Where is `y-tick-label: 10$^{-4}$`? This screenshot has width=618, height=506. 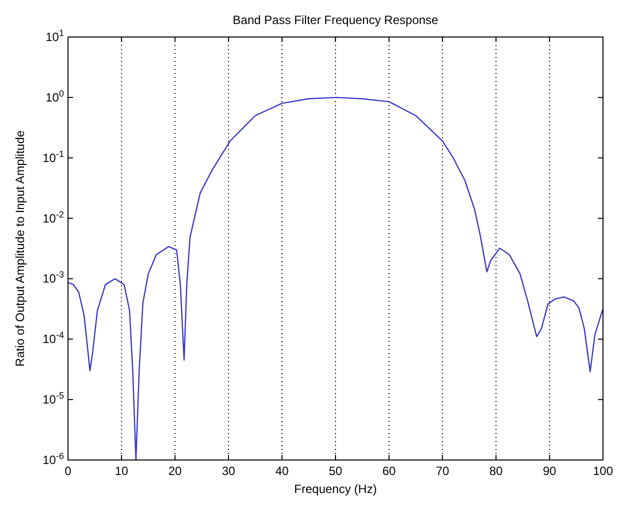 y-tick-label: 10$^{-4}$ is located at coordinates (53, 338).